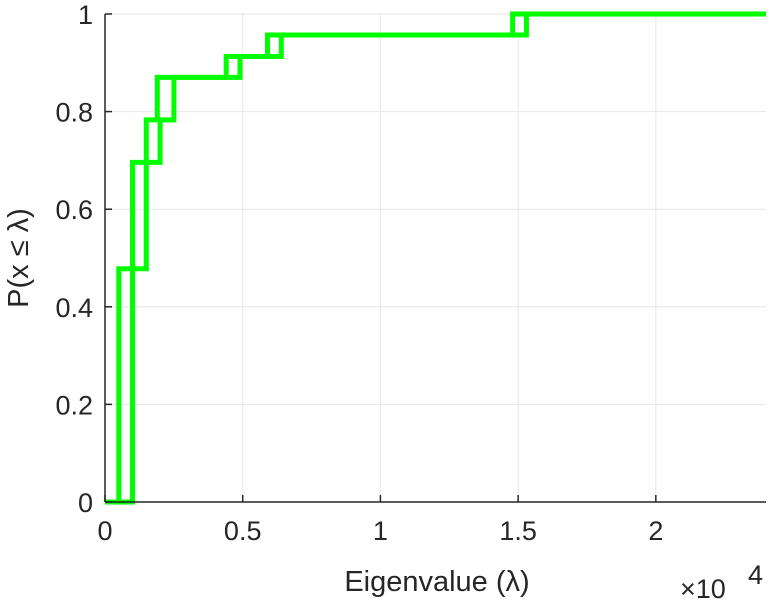 This screenshot has height=600, width=771. Describe the element at coordinates (74, 113) in the screenshot. I see `y-tick-label: 0.8` at that location.